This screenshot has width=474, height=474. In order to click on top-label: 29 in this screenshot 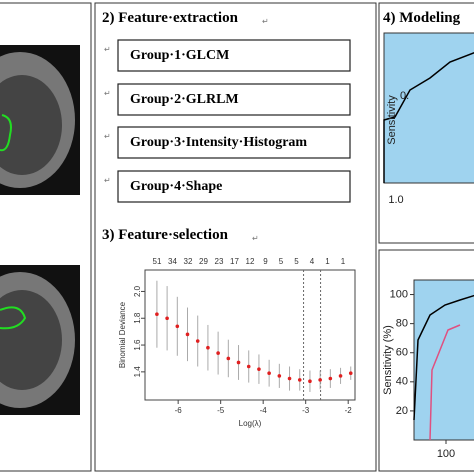, I will do `click(203, 261)`.